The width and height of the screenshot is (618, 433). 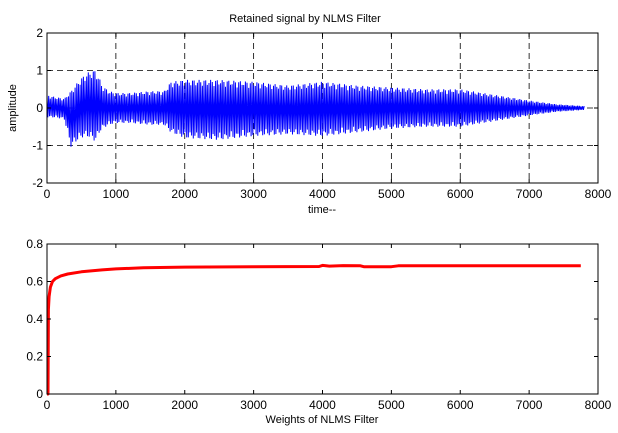 I want to click on signal-x-tick-label: 4000, so click(x=322, y=194).